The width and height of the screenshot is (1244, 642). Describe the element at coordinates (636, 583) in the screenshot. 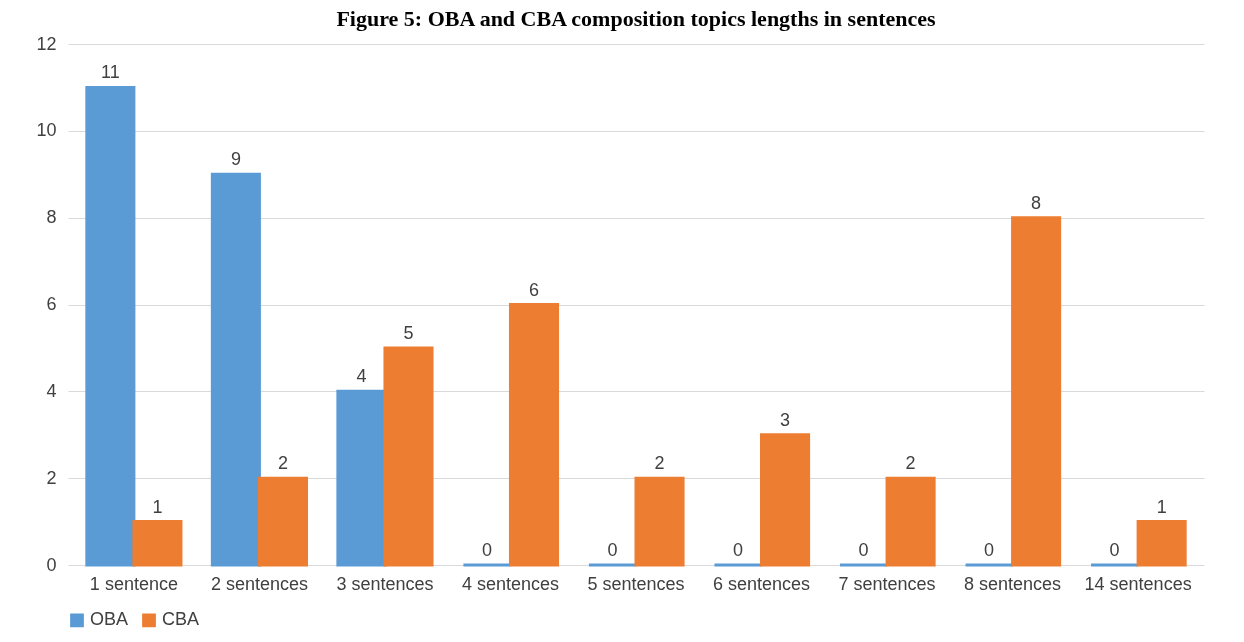

I see `x-tick-label: 5 sentences` at that location.